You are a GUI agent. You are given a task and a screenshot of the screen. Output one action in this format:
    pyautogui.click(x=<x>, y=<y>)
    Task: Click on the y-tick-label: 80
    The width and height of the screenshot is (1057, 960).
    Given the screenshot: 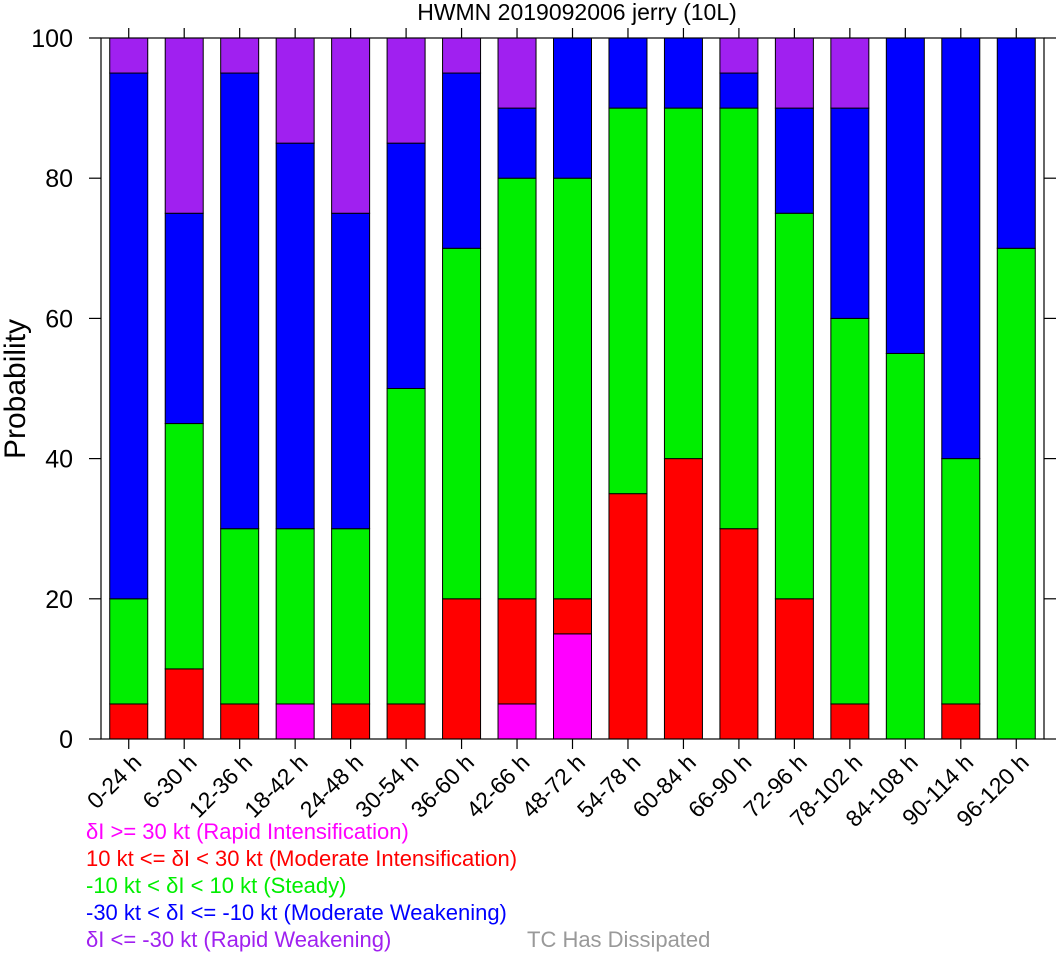 What is the action you would take?
    pyautogui.click(x=59, y=179)
    